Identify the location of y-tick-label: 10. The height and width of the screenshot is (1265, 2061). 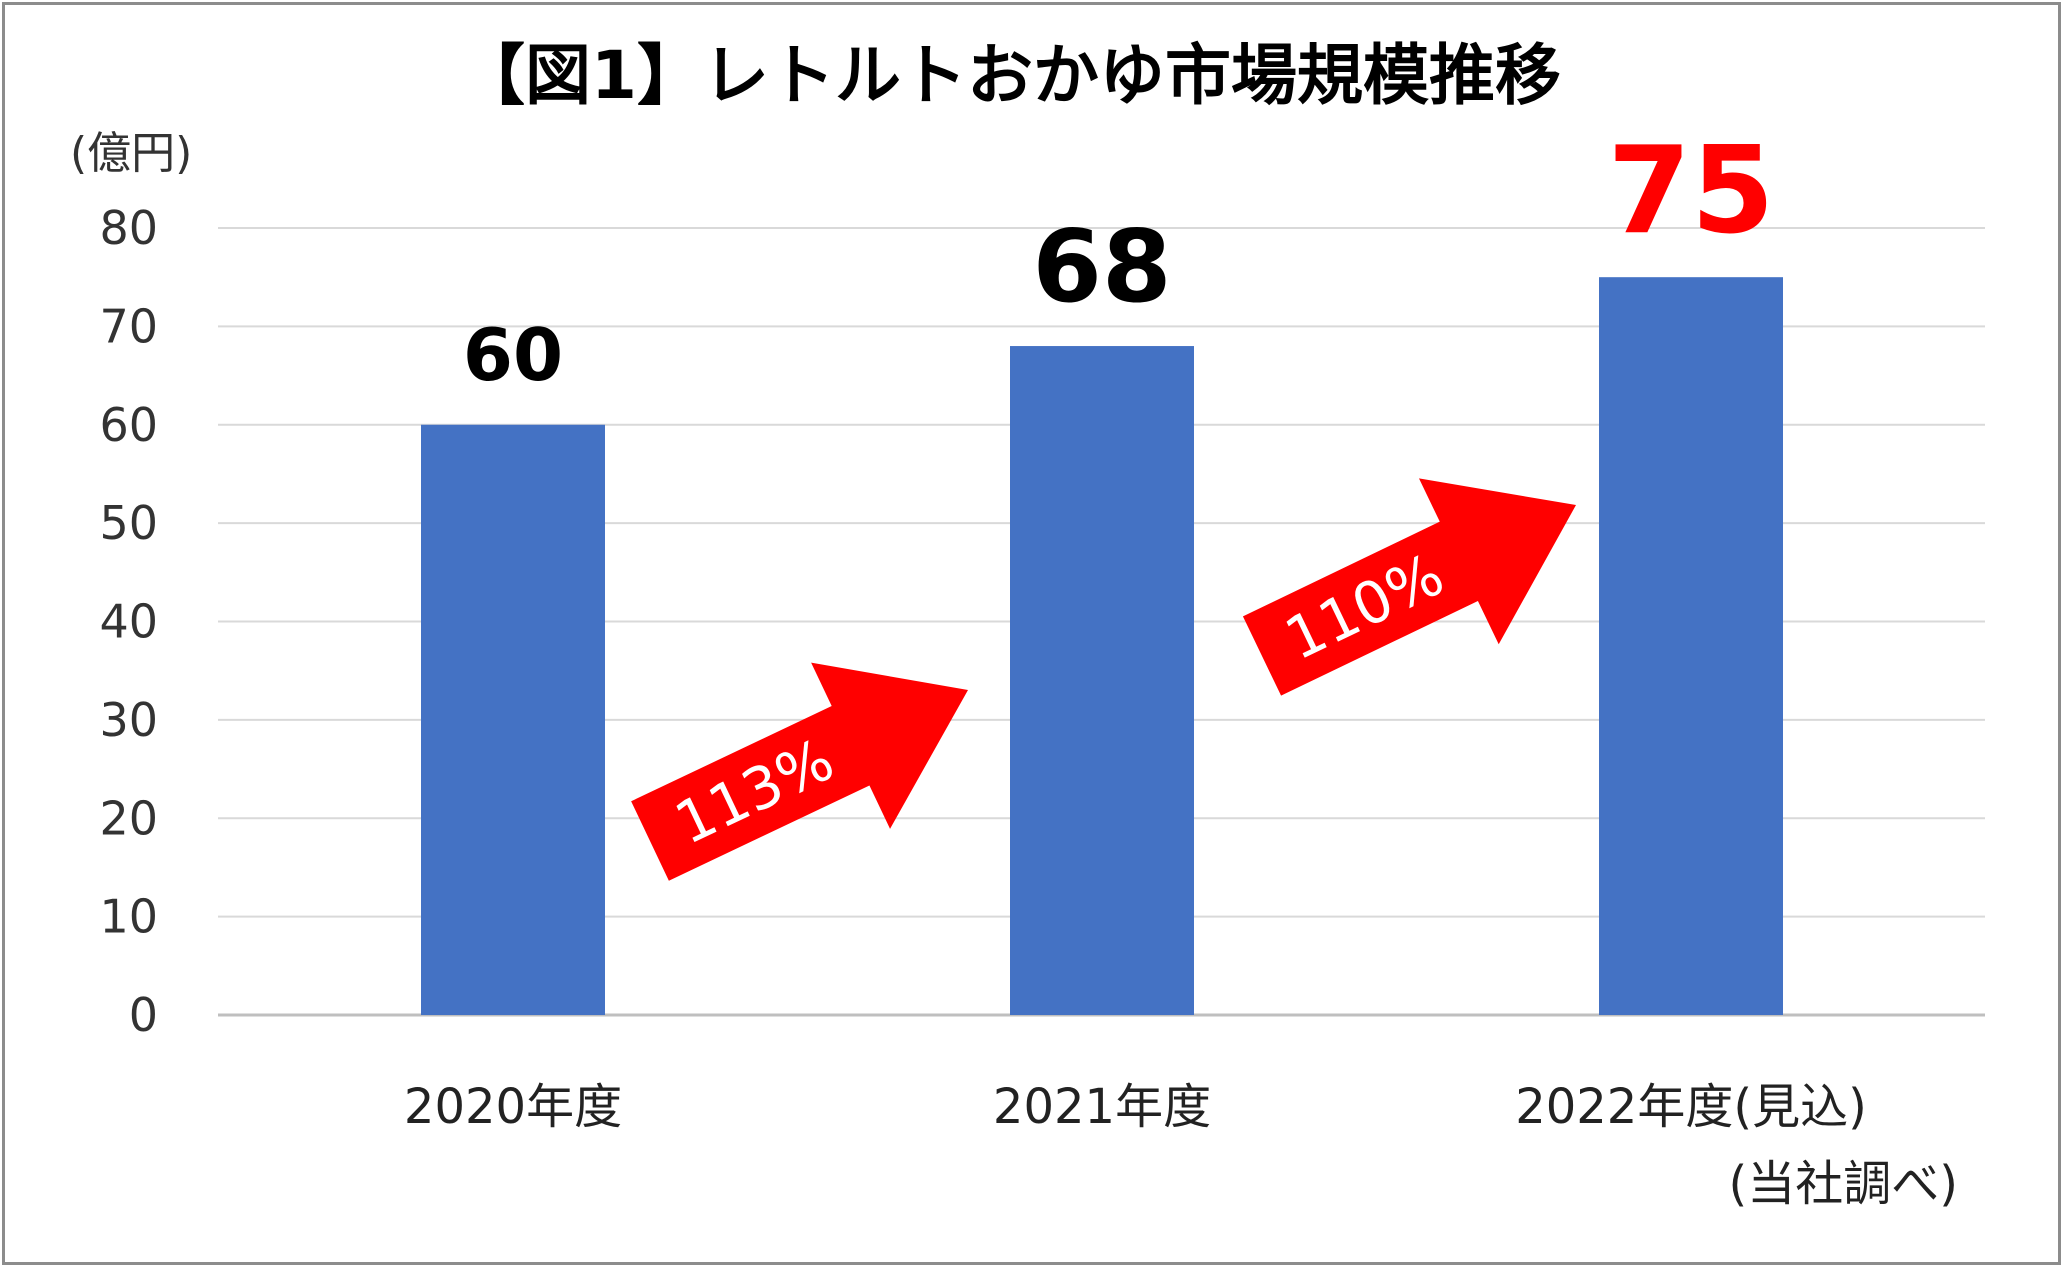
(128, 917).